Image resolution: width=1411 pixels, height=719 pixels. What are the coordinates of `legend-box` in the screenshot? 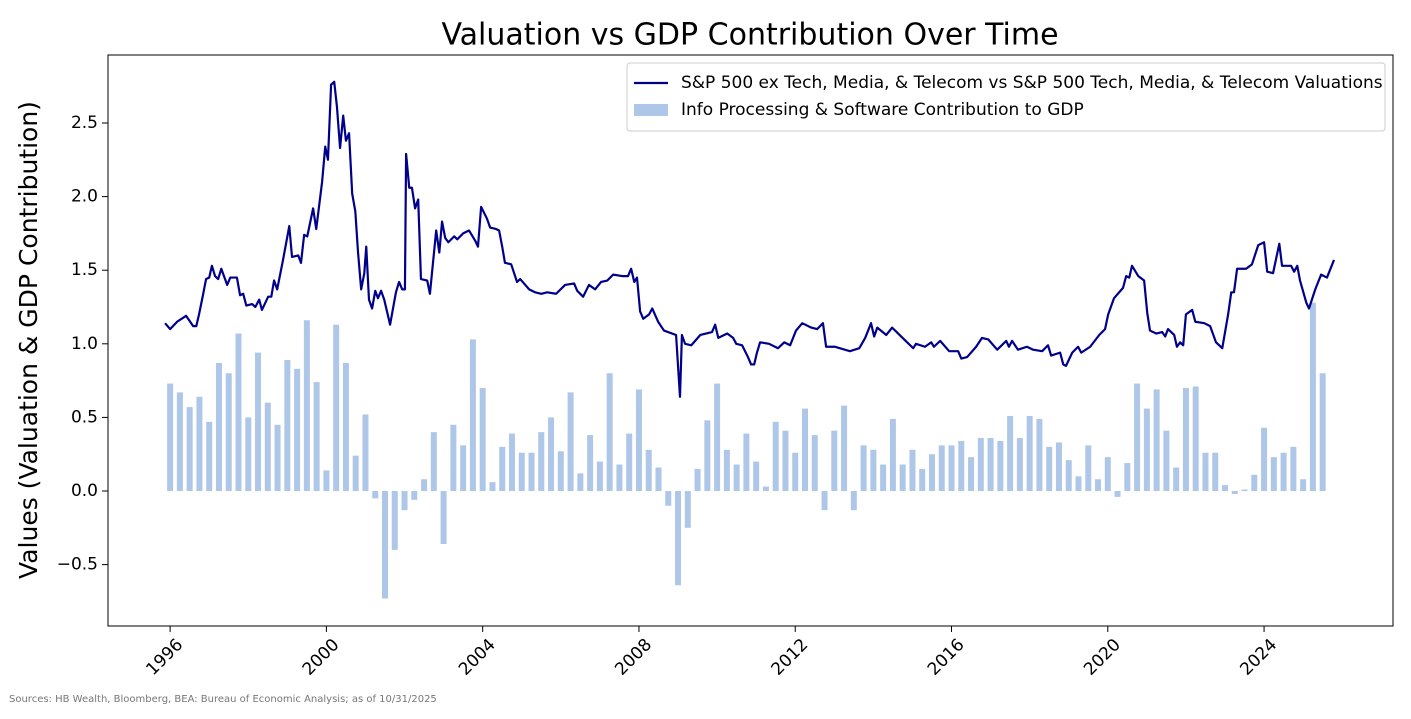 It's located at (1006, 97).